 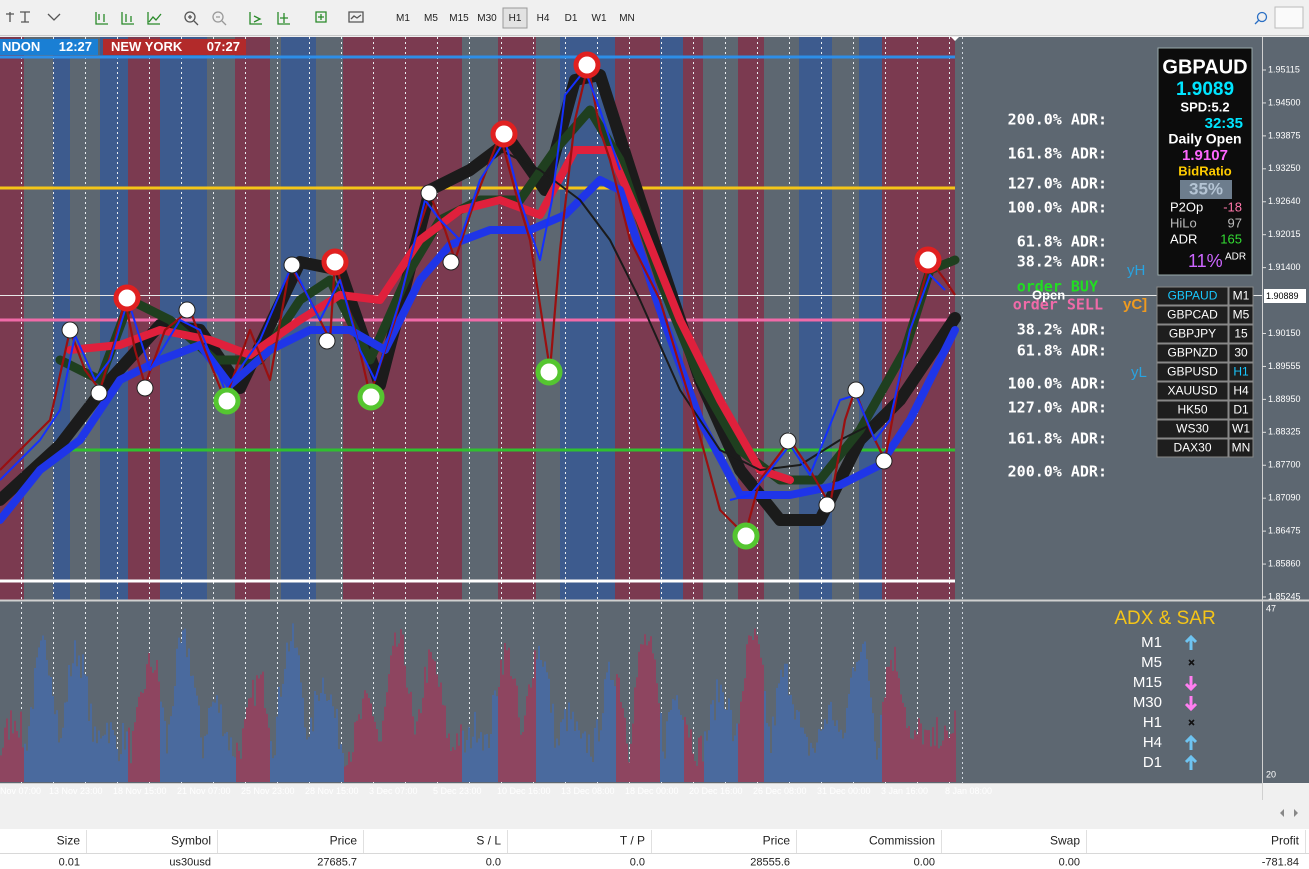 I want to click on column-header: Size, so click(x=69, y=841).